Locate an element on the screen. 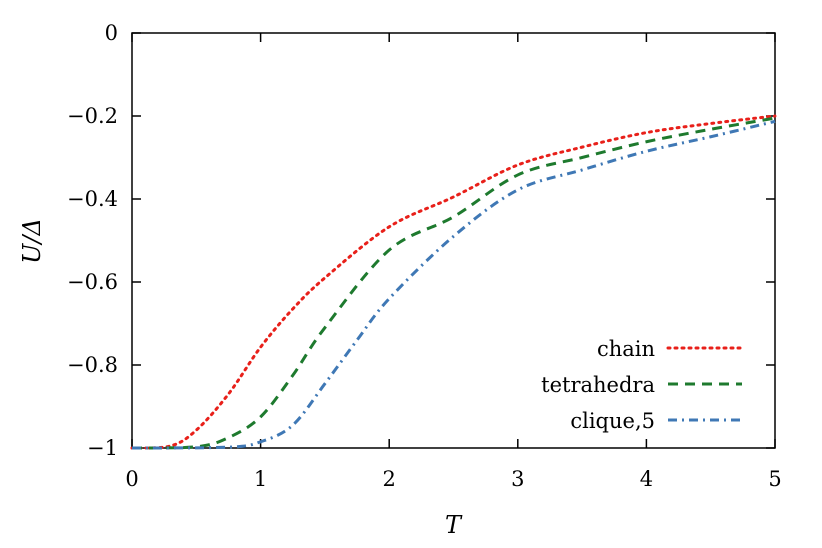 Image resolution: width=822 pixels, height=548 pixels. x-tick-label: 3 is located at coordinates (517, 479).